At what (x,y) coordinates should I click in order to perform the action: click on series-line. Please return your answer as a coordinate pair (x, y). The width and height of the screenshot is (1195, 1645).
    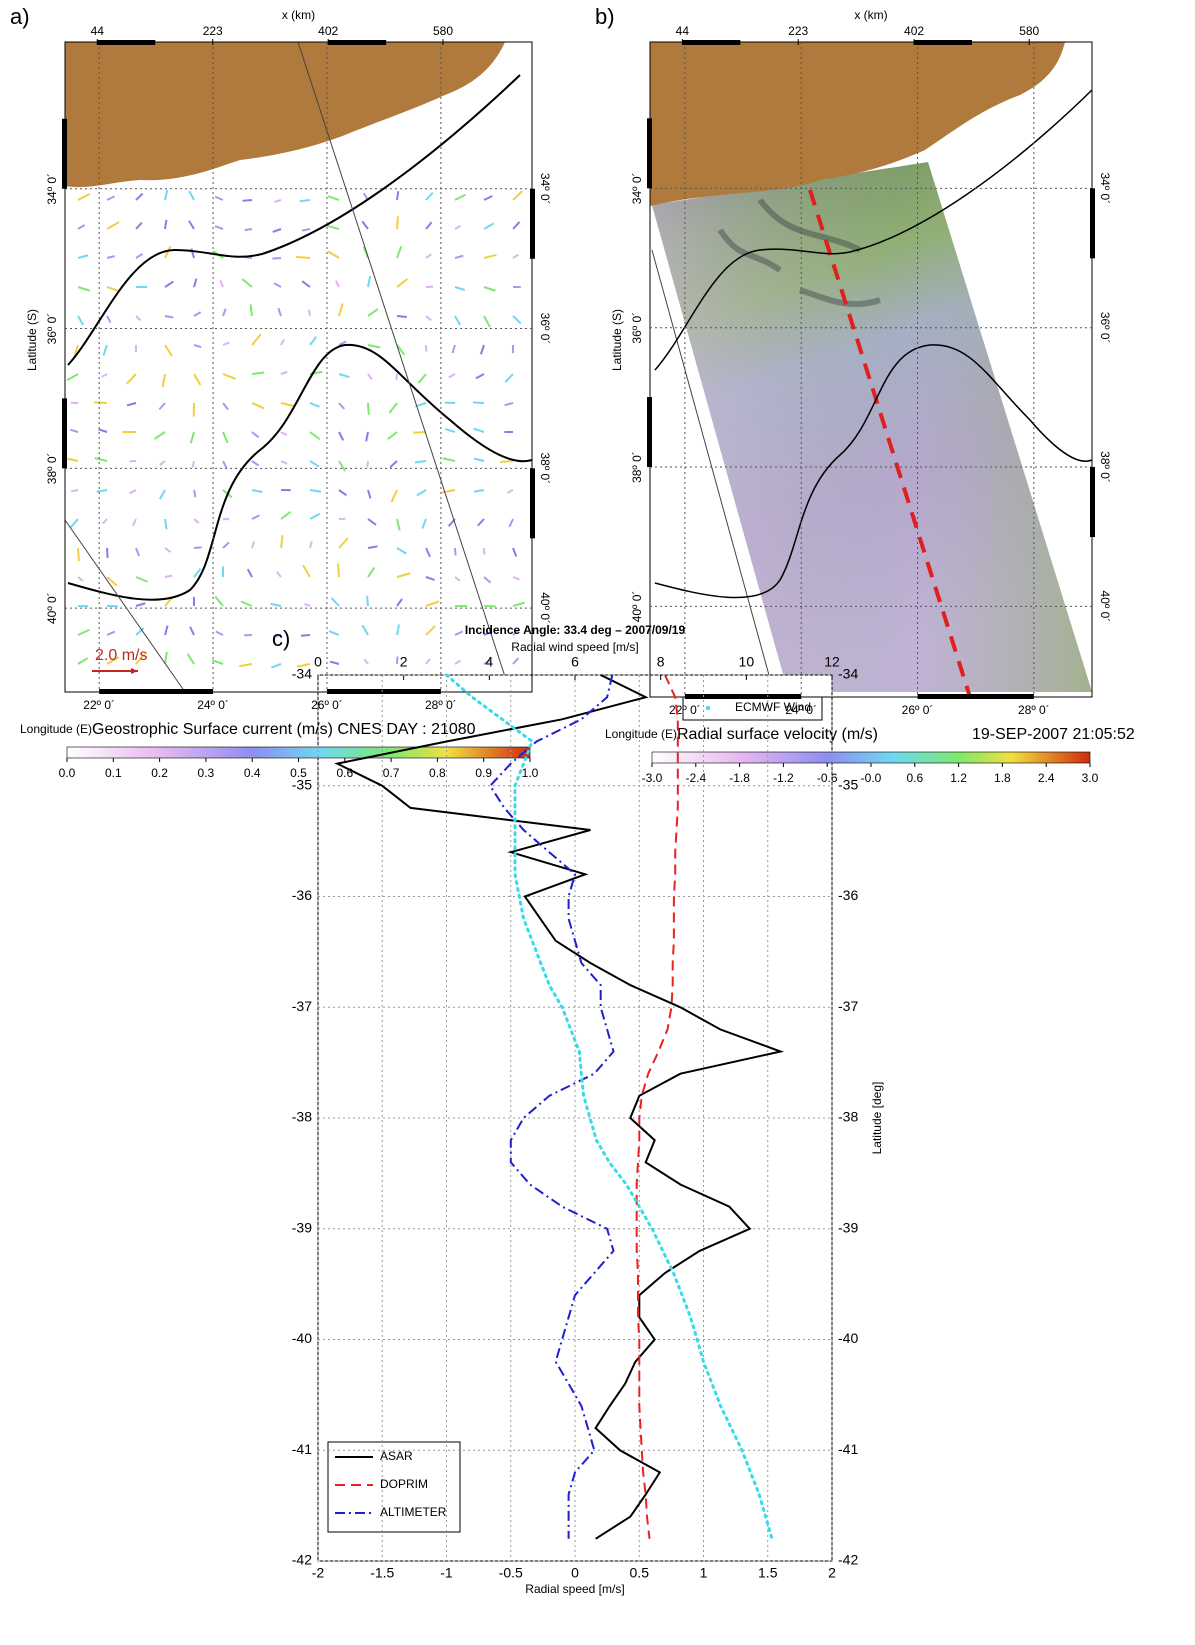
    Looking at the image, I should click on (609, 1107).